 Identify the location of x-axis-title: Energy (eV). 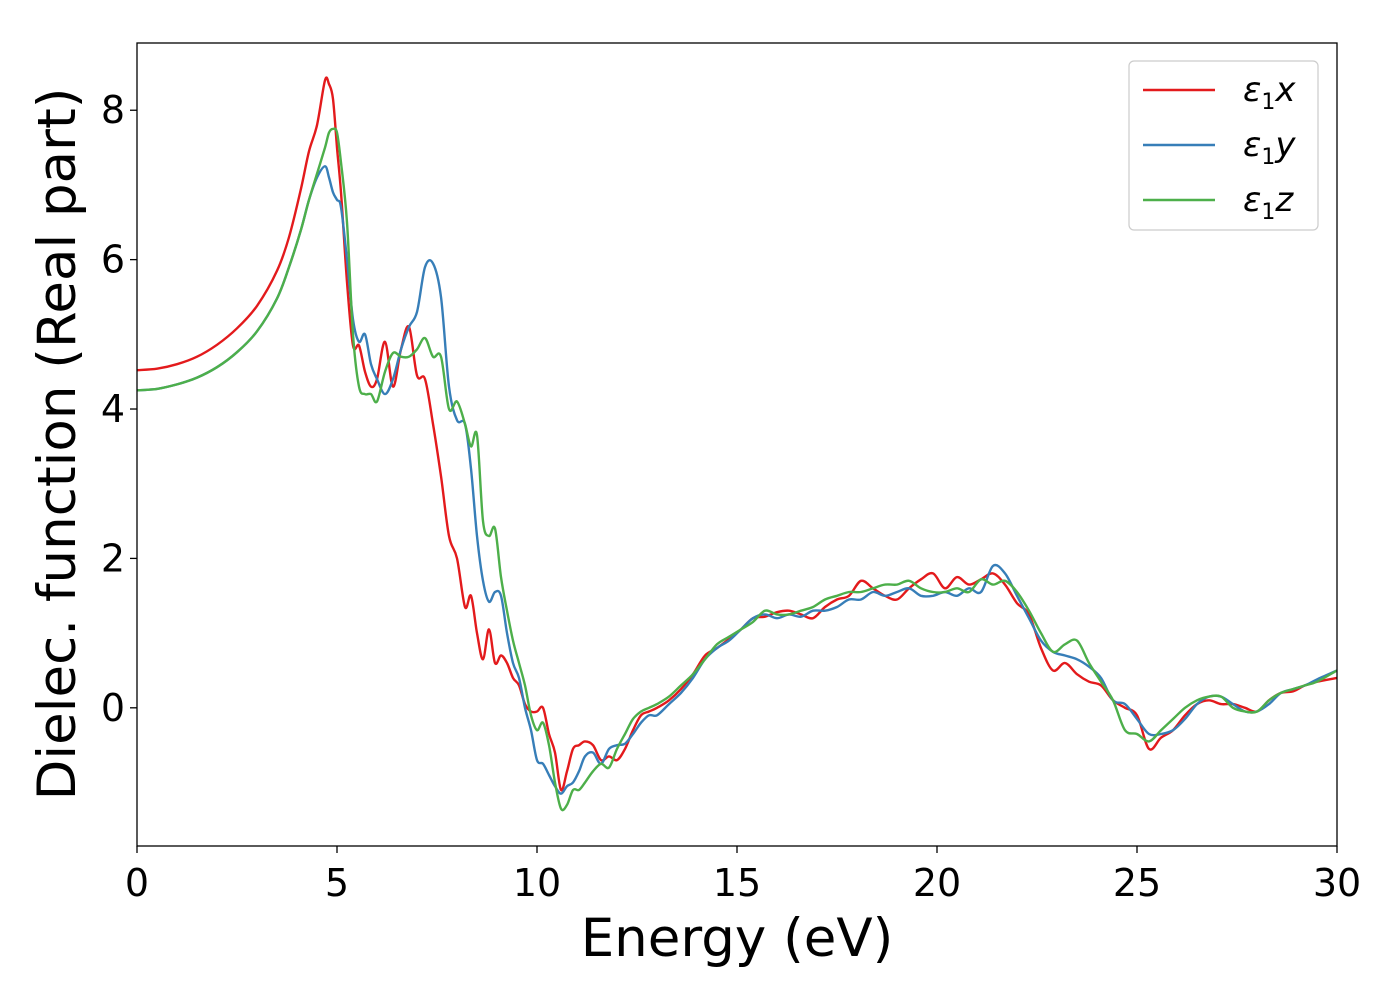
(737, 938).